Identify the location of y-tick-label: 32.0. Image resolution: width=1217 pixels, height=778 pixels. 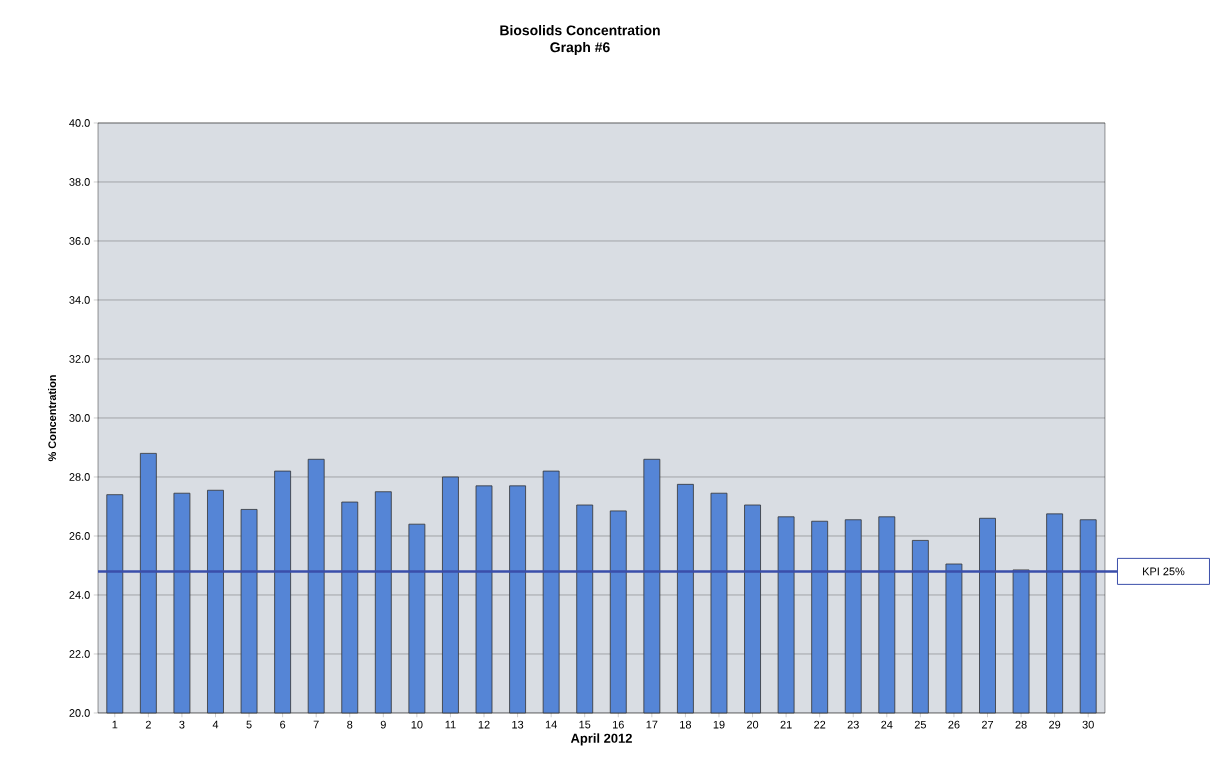
(79, 359).